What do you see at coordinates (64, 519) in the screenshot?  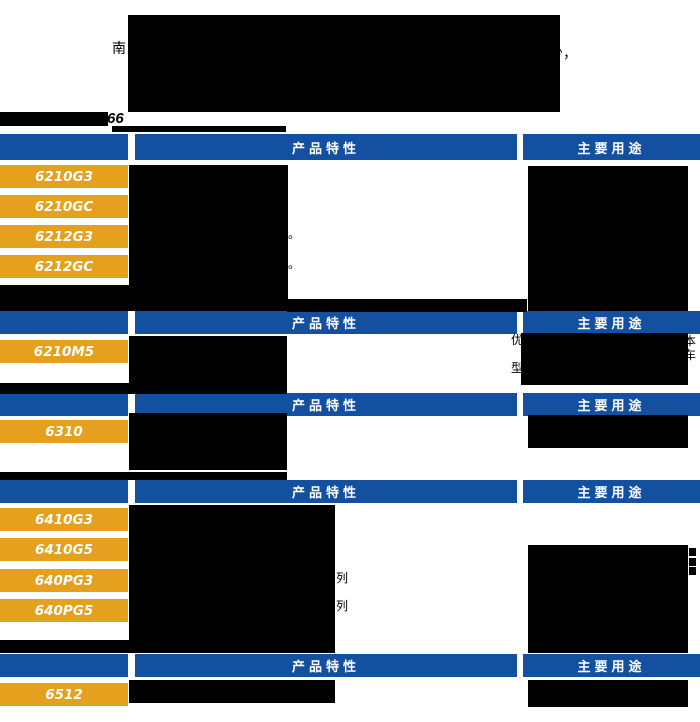 I see `product-code-cell: 6410G3` at bounding box center [64, 519].